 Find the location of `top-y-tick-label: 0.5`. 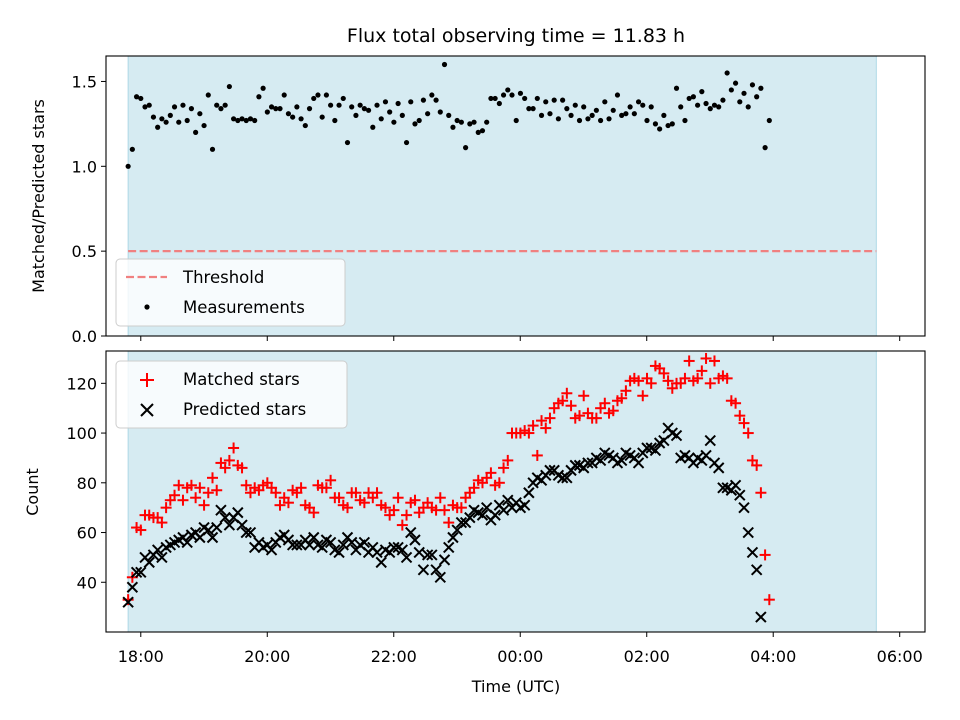

top-y-tick-label: 0.5 is located at coordinates (84, 251).